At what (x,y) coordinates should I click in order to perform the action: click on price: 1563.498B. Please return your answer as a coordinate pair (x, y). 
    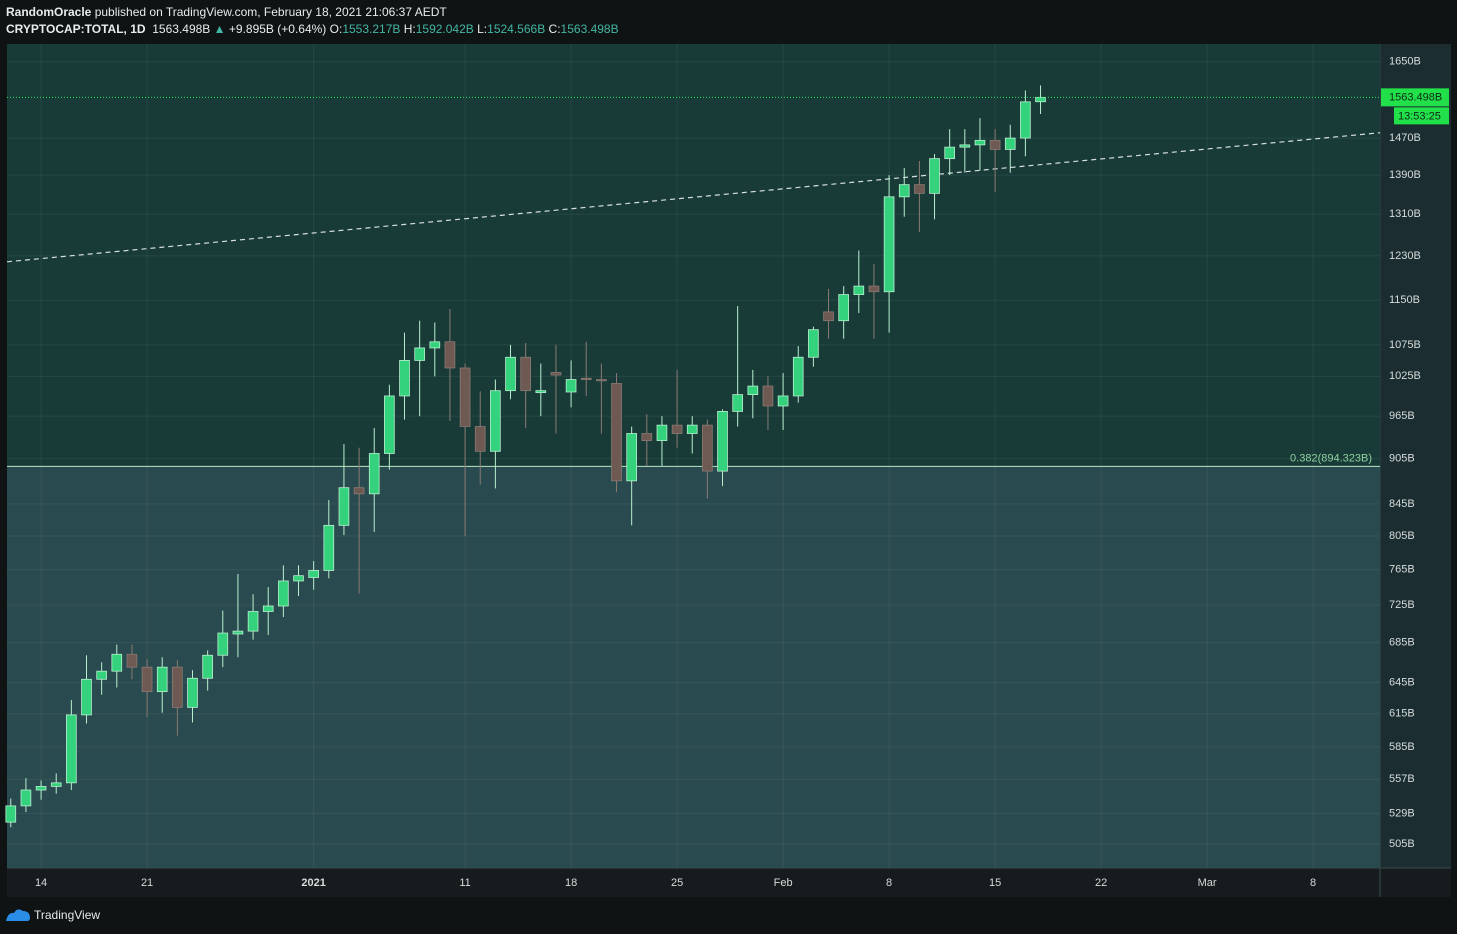
    Looking at the image, I should click on (181, 29).